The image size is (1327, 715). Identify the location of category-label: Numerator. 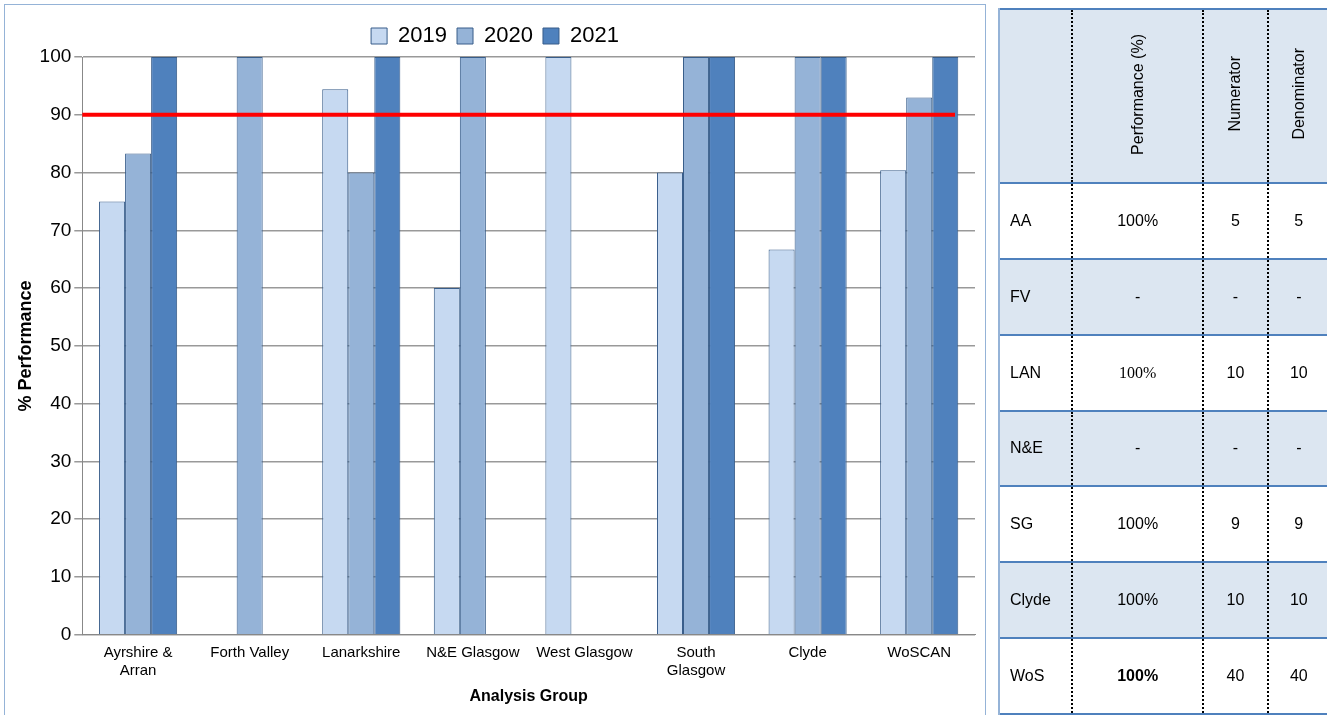
(1235, 94).